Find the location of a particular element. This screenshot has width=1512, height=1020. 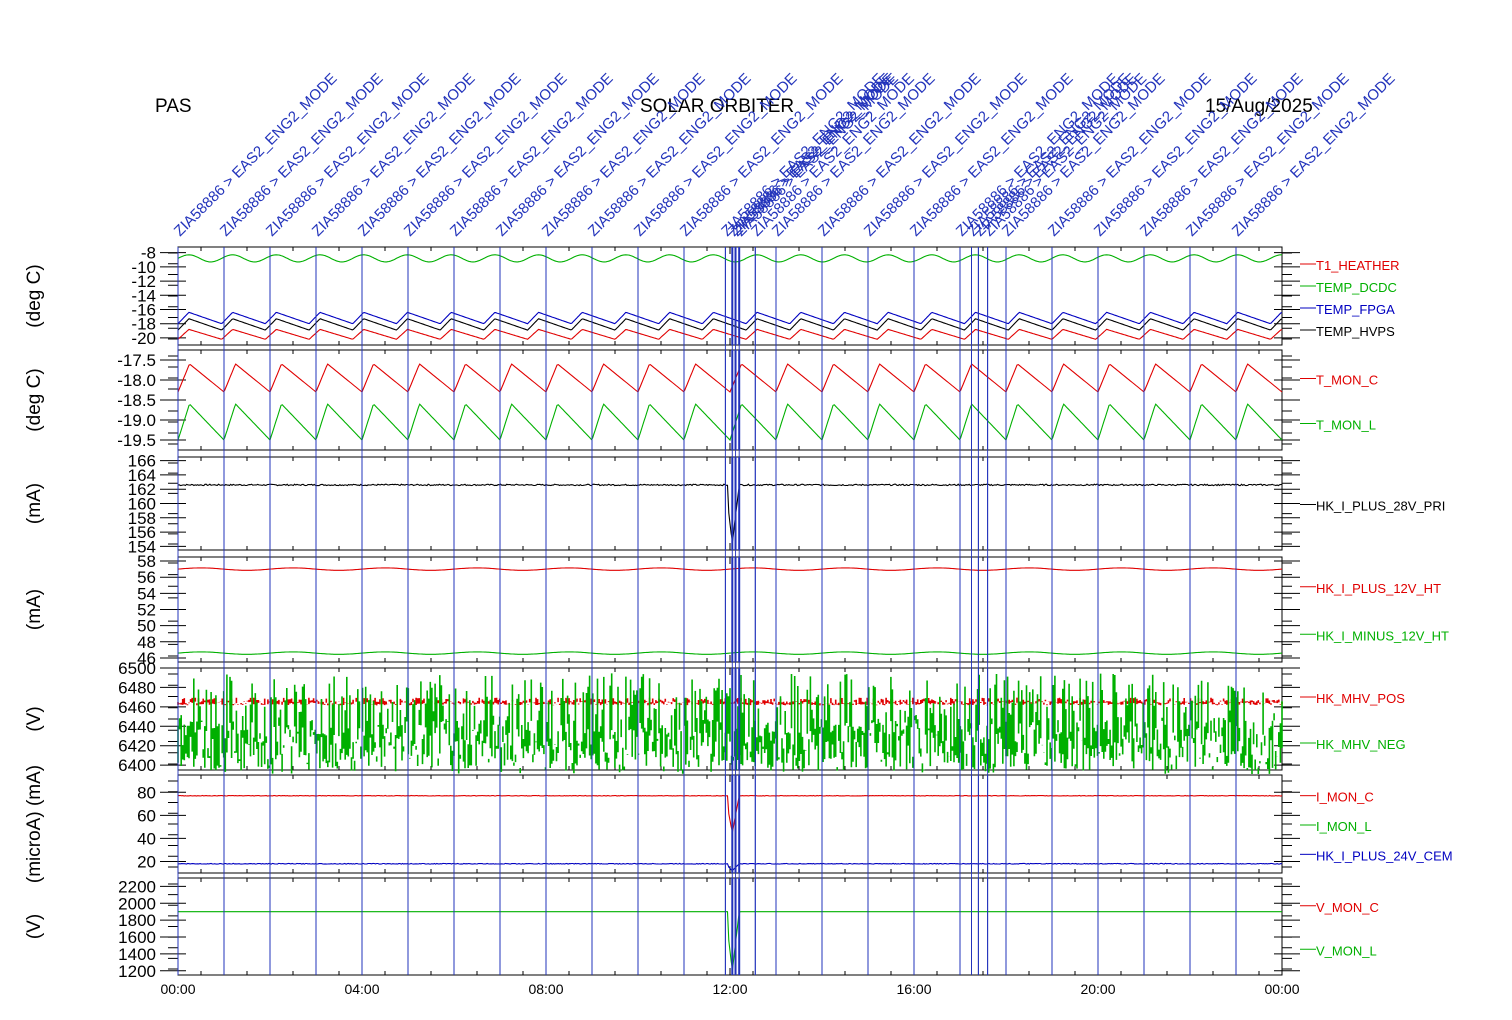

legend-label: V_MON_C is located at coordinates (1347, 907).